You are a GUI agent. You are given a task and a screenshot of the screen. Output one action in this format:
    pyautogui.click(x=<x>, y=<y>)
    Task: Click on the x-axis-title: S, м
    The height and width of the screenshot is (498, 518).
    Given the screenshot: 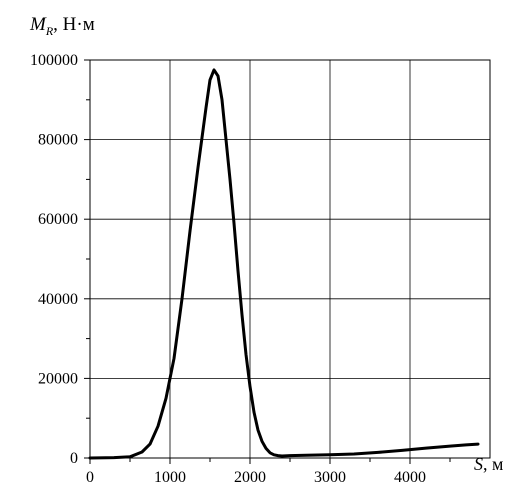 What is the action you would take?
    pyautogui.click(x=488, y=464)
    